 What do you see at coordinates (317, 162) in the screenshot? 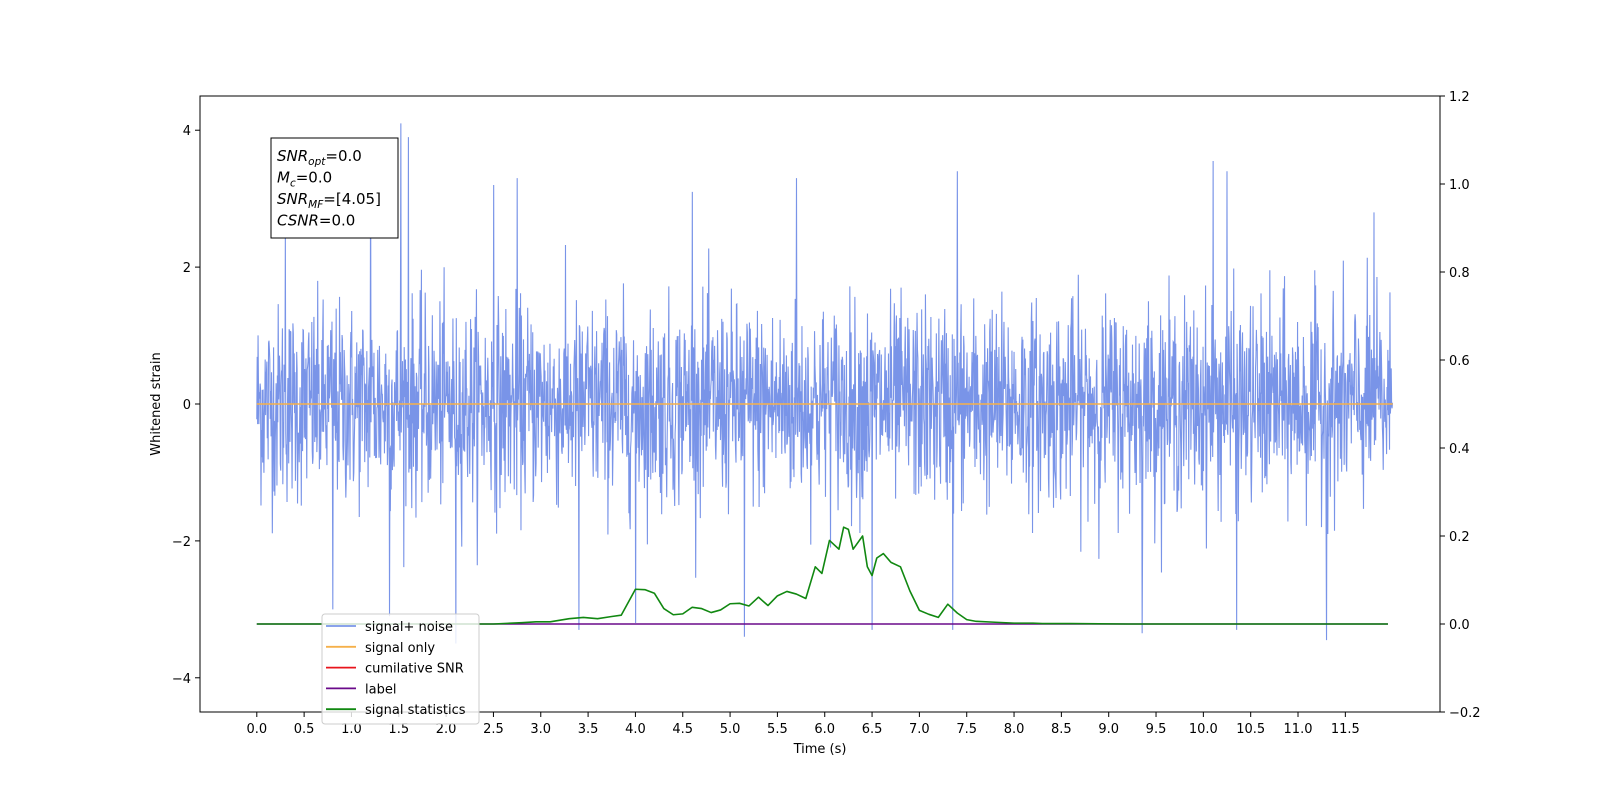
I see `stats-subscript: opt` at bounding box center [317, 162].